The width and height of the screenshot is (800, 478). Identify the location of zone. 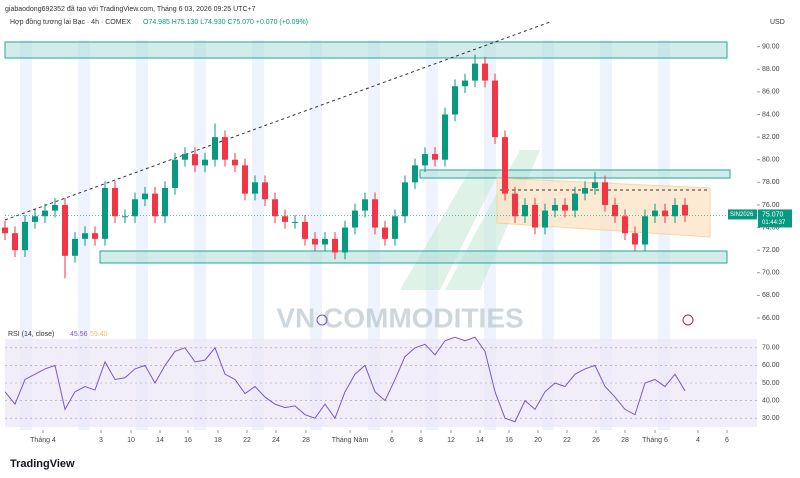
(413, 257).